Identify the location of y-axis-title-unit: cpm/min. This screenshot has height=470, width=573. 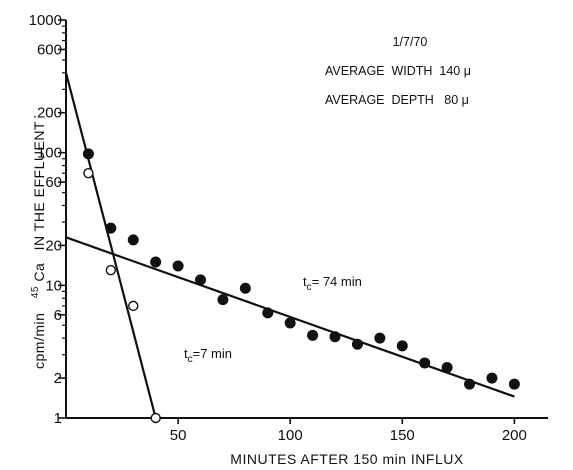
(39, 341).